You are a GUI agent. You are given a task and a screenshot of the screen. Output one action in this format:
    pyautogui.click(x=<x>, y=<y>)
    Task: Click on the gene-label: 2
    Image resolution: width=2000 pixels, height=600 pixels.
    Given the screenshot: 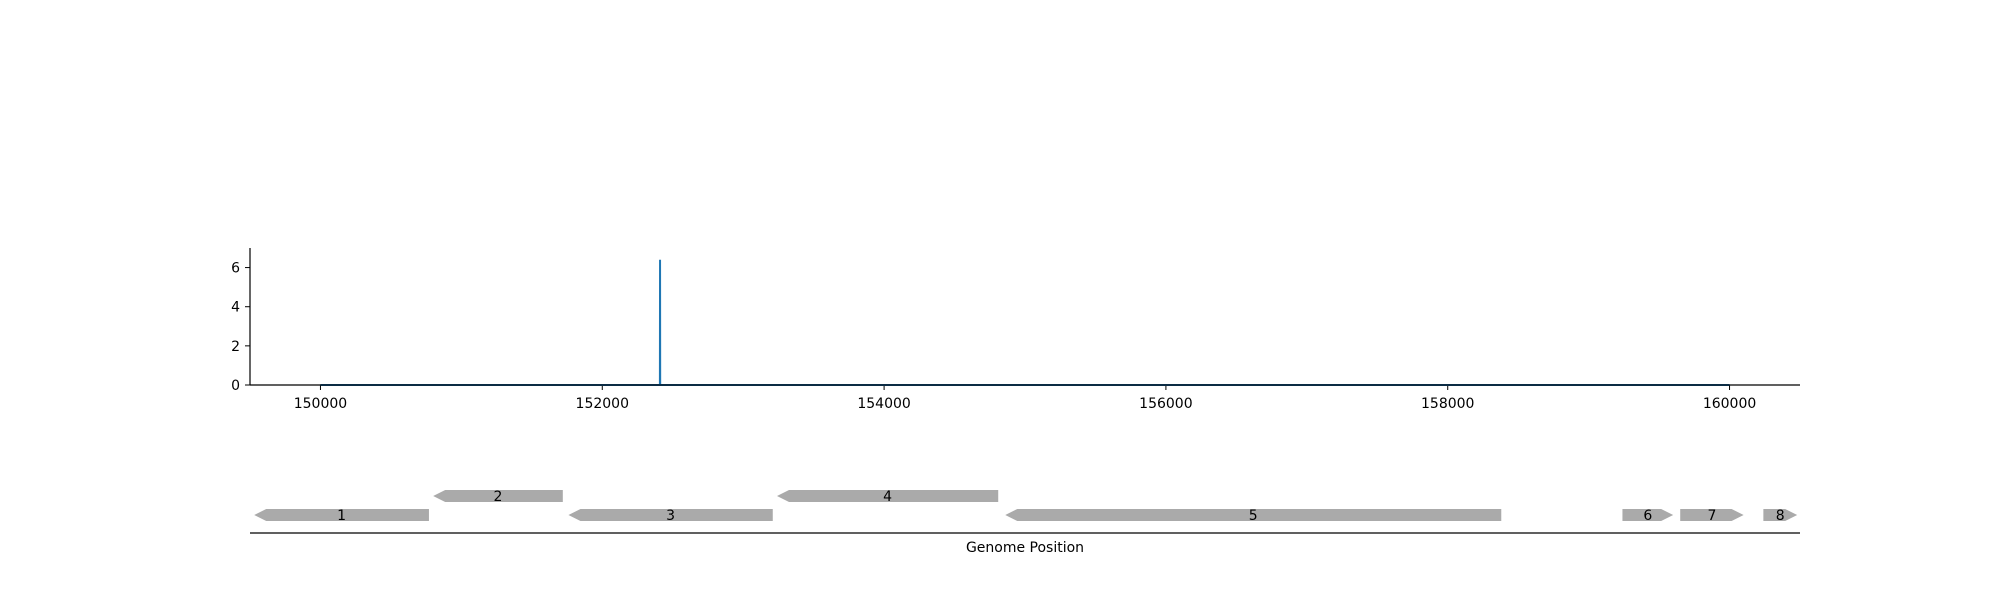 What is the action you would take?
    pyautogui.click(x=498, y=497)
    